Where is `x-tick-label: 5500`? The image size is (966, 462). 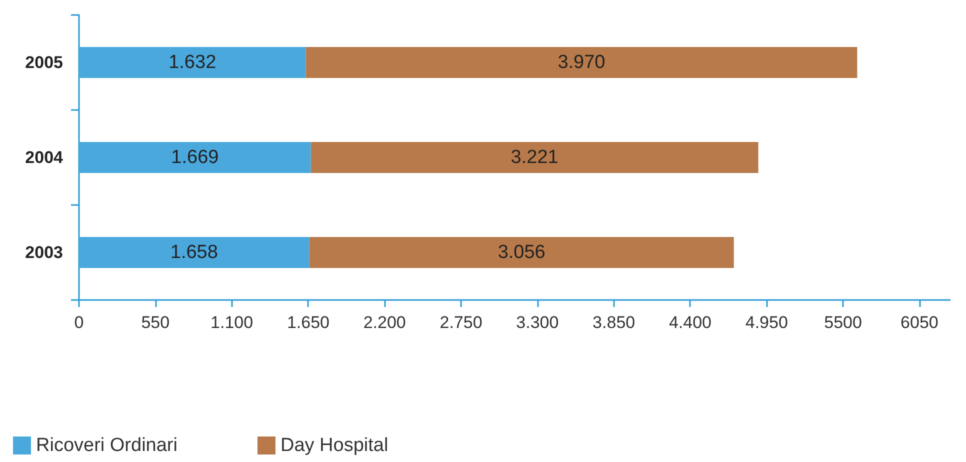
x-tick-label: 5500 is located at coordinates (843, 322).